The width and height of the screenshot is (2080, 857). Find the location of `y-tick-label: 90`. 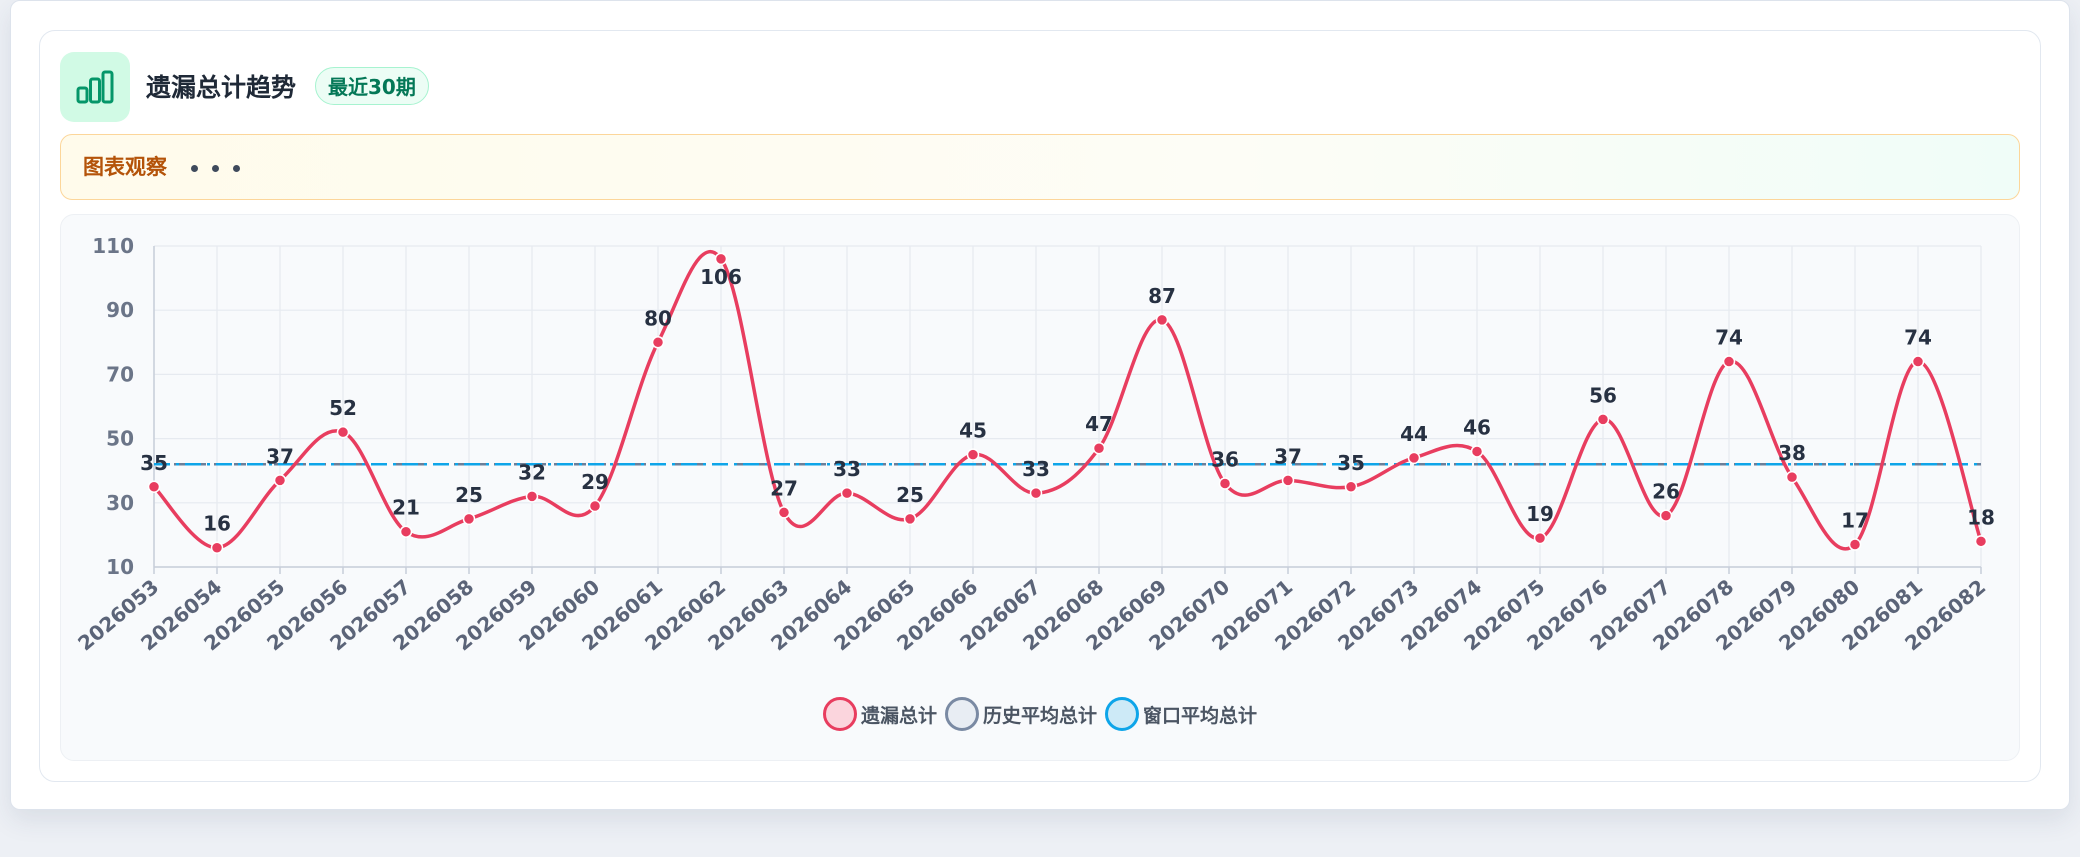

y-tick-label: 90 is located at coordinates (120, 310).